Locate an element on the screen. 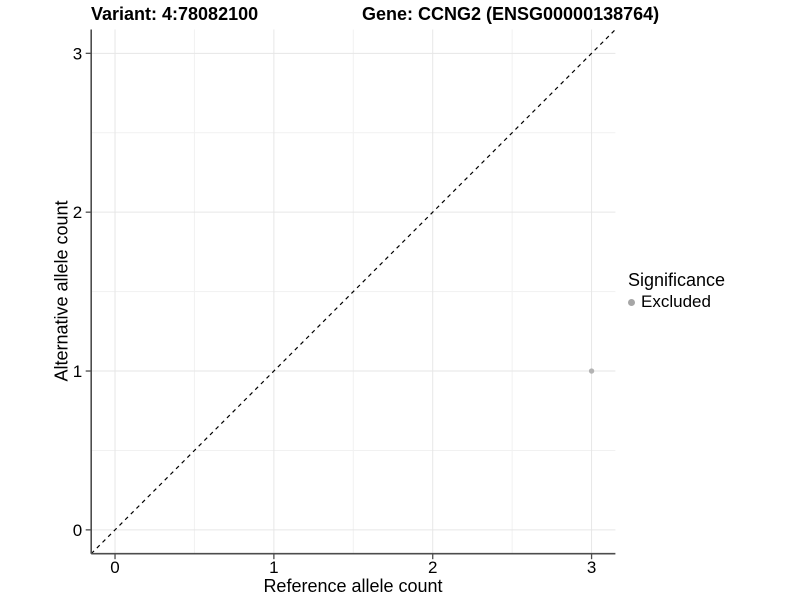 This screenshot has width=800, height=600. y-tick-label: 3 is located at coordinates (77, 53).